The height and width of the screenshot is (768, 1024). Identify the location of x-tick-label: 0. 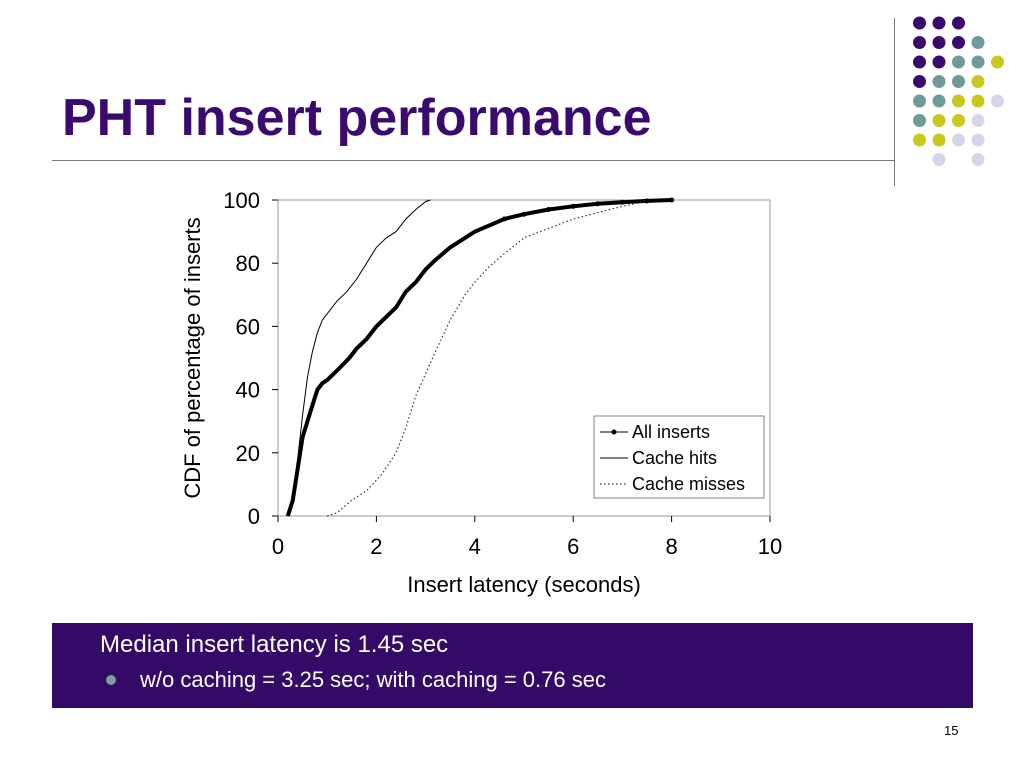
(278, 546).